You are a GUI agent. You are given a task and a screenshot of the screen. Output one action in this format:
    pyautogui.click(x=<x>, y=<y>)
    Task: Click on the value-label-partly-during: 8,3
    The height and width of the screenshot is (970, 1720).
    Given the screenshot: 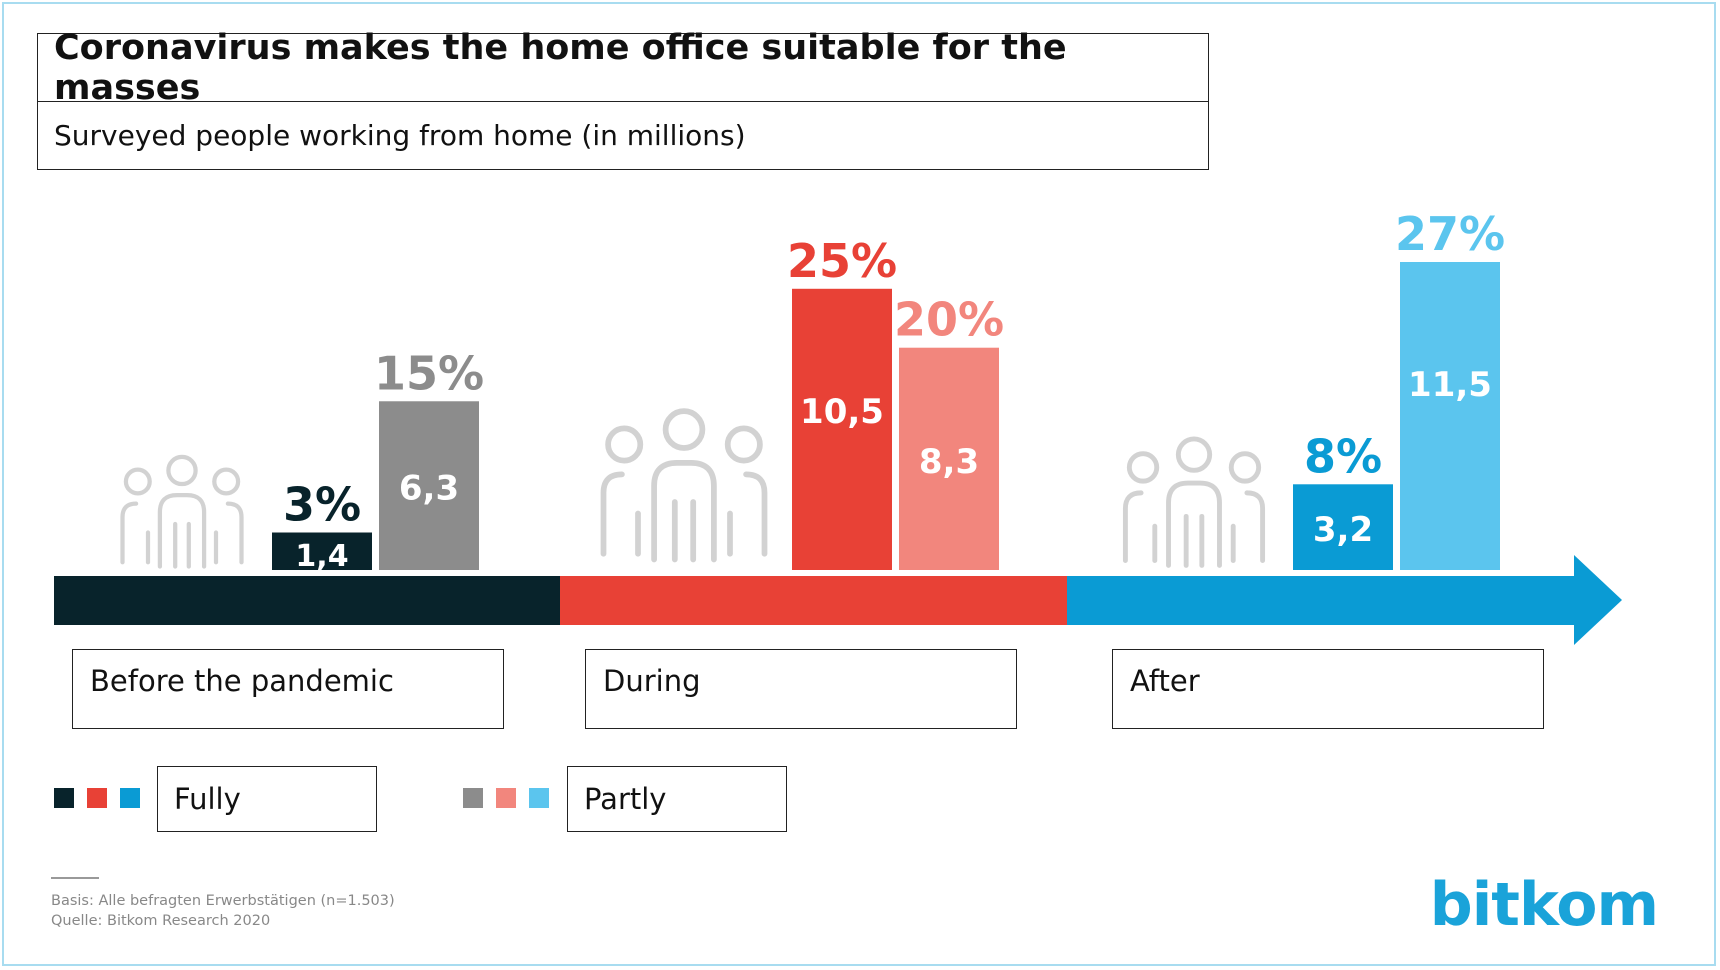 What is the action you would take?
    pyautogui.click(x=949, y=462)
    